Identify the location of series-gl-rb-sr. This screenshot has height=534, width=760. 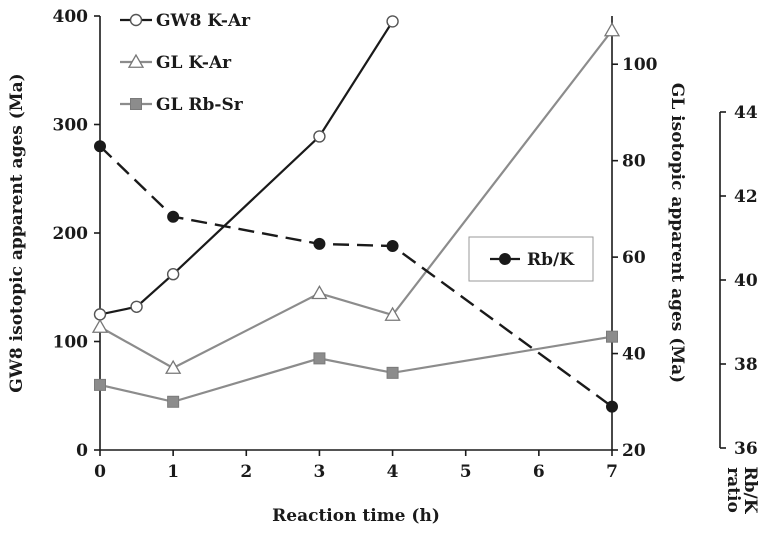
(356, 369).